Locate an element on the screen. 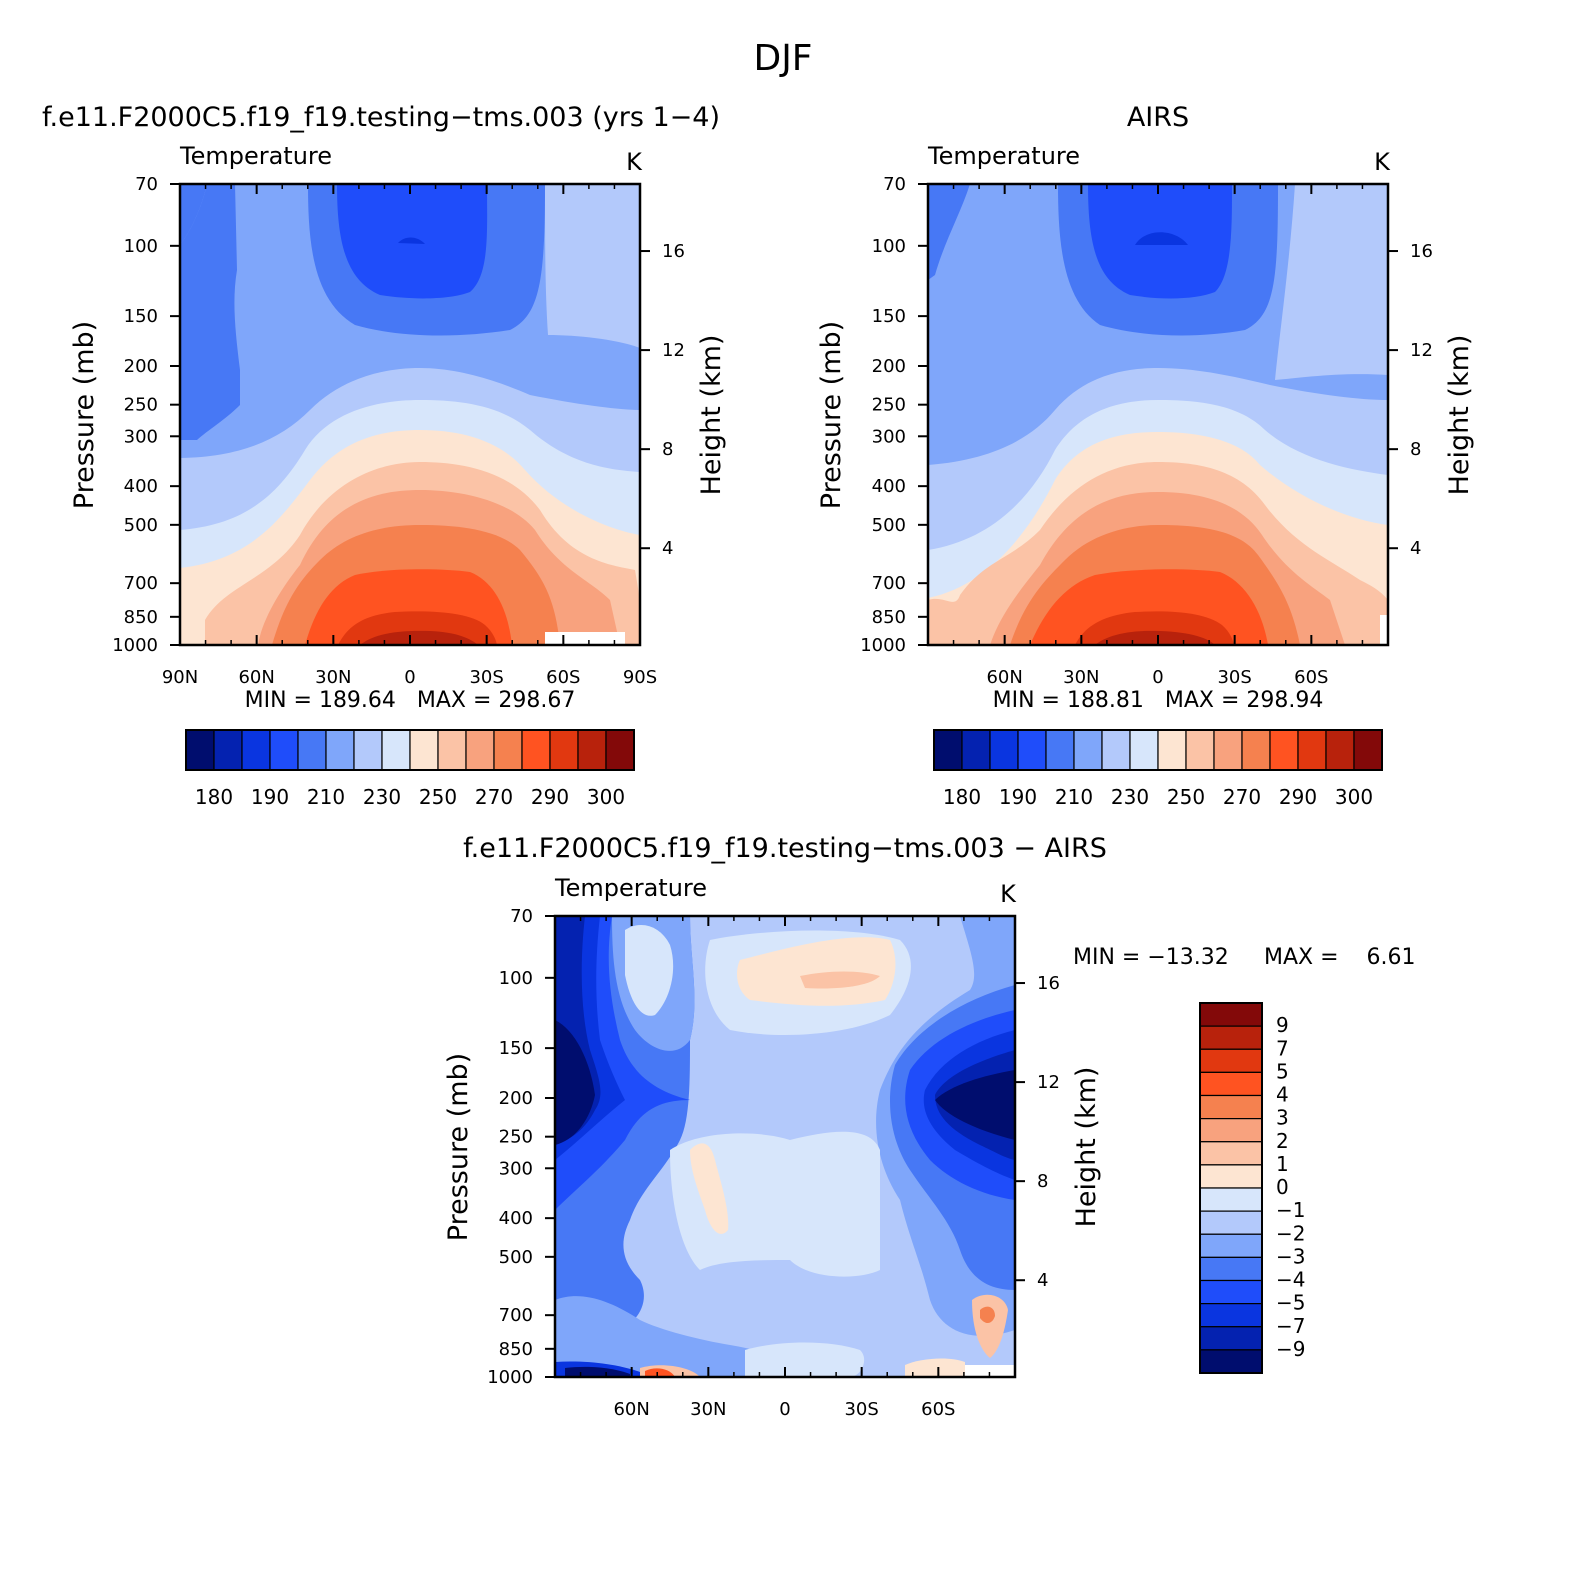 The width and height of the screenshot is (1591, 1588). colorbar-label: −7 is located at coordinates (1290, 1326).